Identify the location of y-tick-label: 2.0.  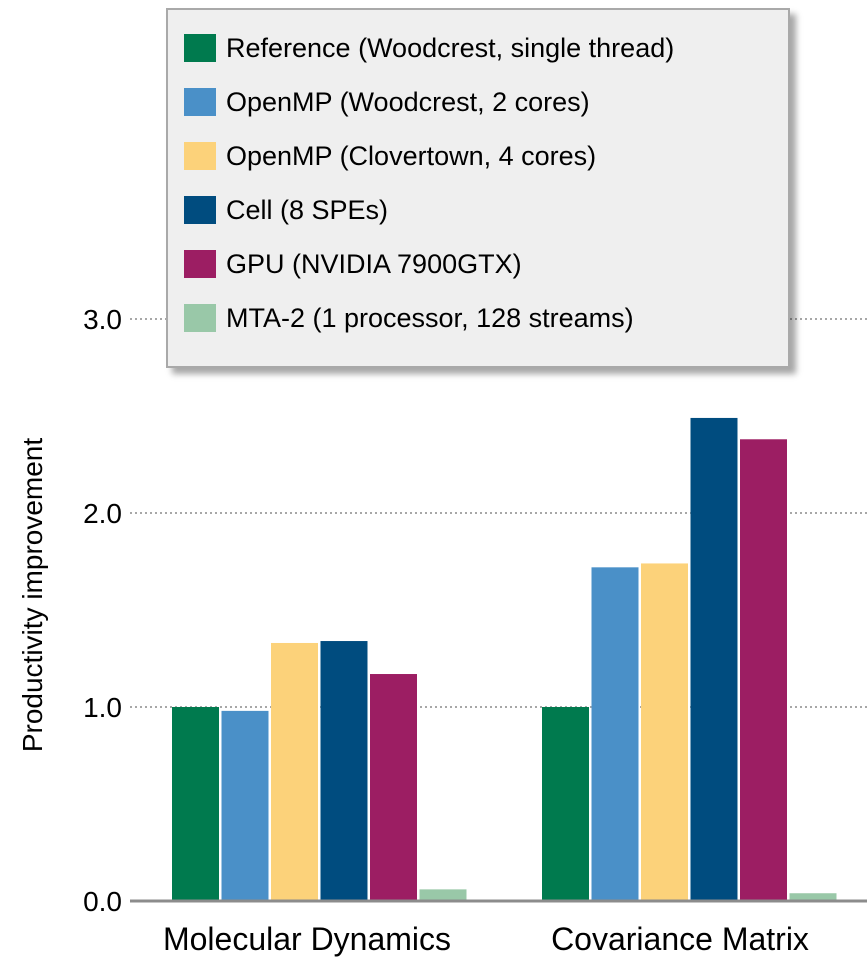
(102, 513).